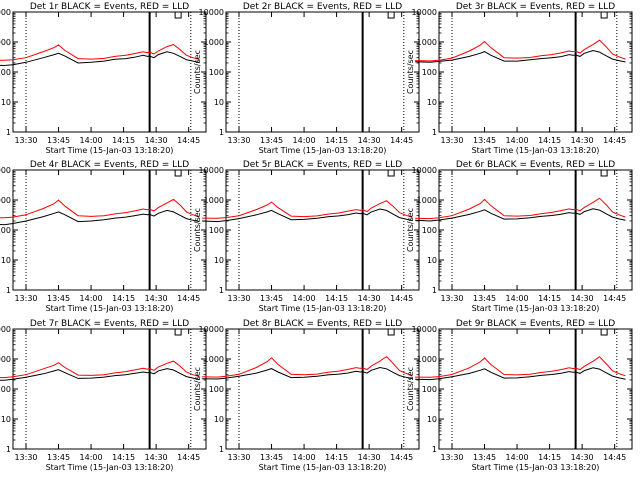 This screenshot has height=480, width=640. I want to click on y-tick-label: 10000, so click(5, 170).